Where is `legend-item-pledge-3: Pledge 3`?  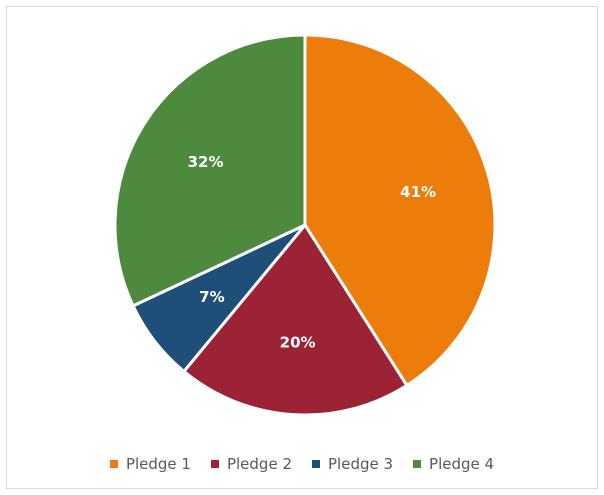
legend-item-pledge-3: Pledge 3 is located at coordinates (352, 464).